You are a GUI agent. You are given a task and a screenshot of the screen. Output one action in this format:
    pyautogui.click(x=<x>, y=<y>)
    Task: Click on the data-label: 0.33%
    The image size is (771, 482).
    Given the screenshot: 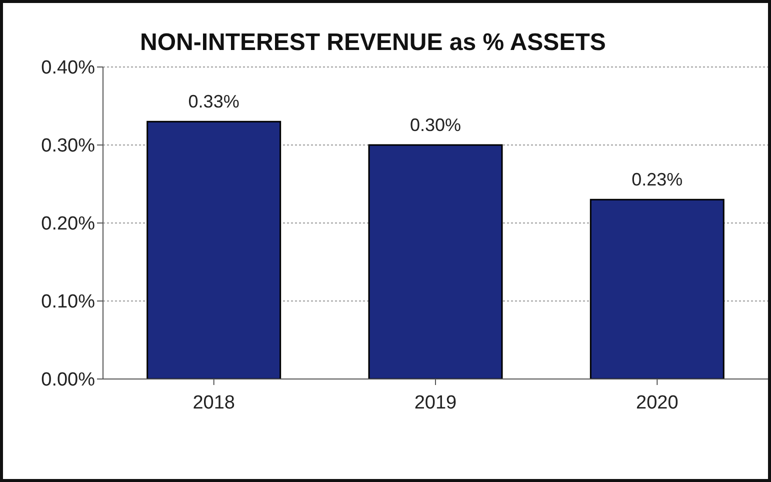 What is the action you would take?
    pyautogui.click(x=214, y=102)
    